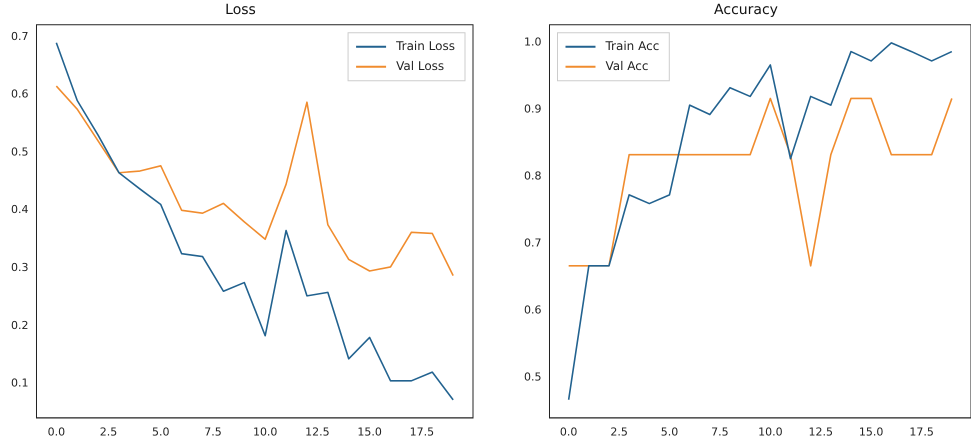 This screenshot has width=971, height=446. I want to click on chart-title: Accuracy, so click(746, 10).